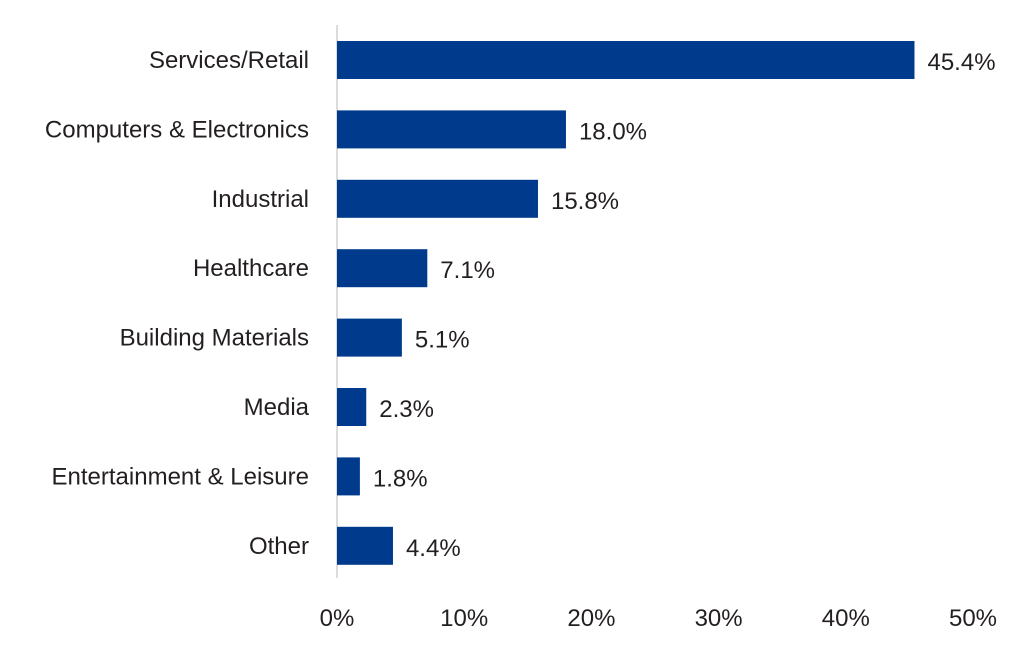 Image resolution: width=1024 pixels, height=657 pixels. I want to click on data-label: 5.1%, so click(442, 340).